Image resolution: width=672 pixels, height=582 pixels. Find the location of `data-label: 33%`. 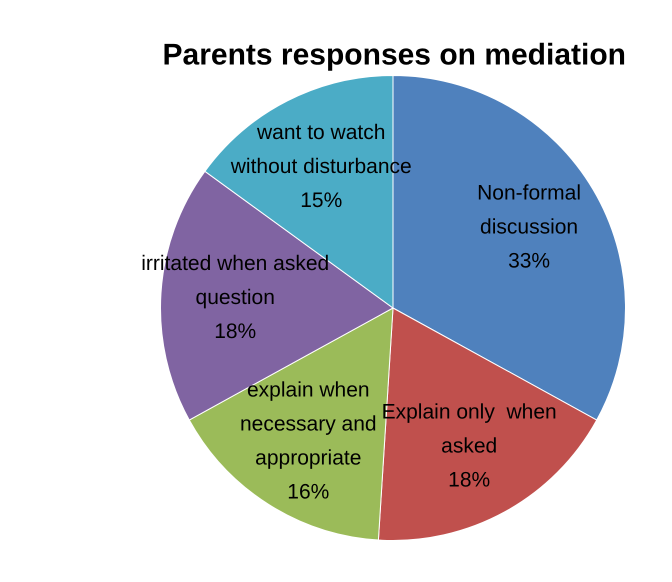

data-label: 33% is located at coordinates (529, 260).